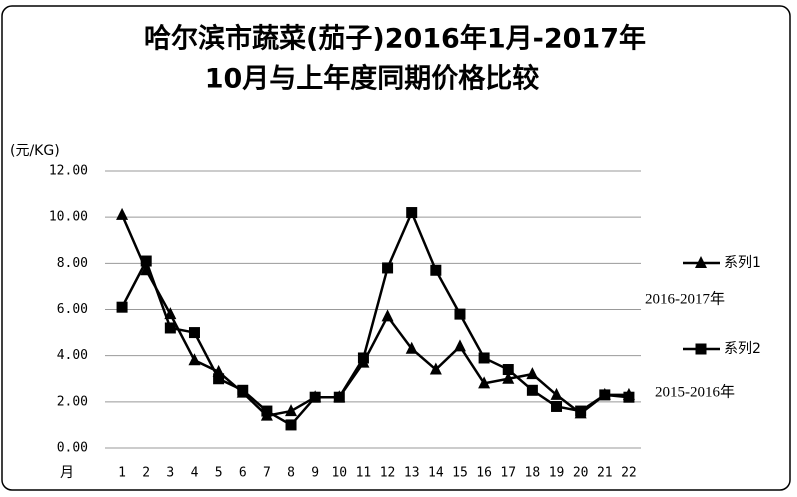 The width and height of the screenshot is (797, 497). What do you see at coordinates (72, 448) in the screenshot?
I see `y-tick-label: 0.00` at bounding box center [72, 448].